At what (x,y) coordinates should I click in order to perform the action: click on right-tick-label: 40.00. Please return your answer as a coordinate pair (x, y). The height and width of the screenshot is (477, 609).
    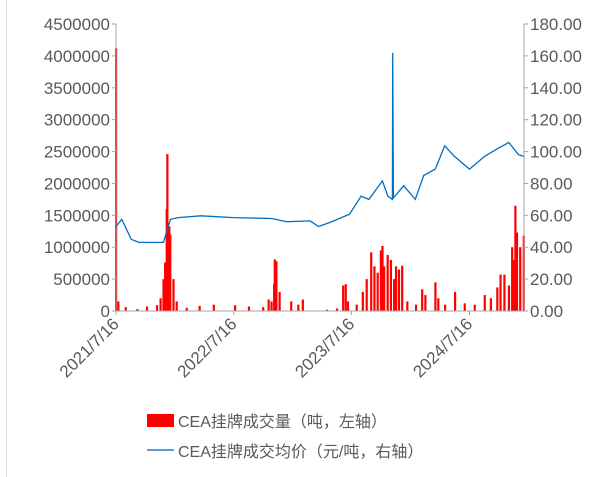
    Looking at the image, I should click on (551, 247).